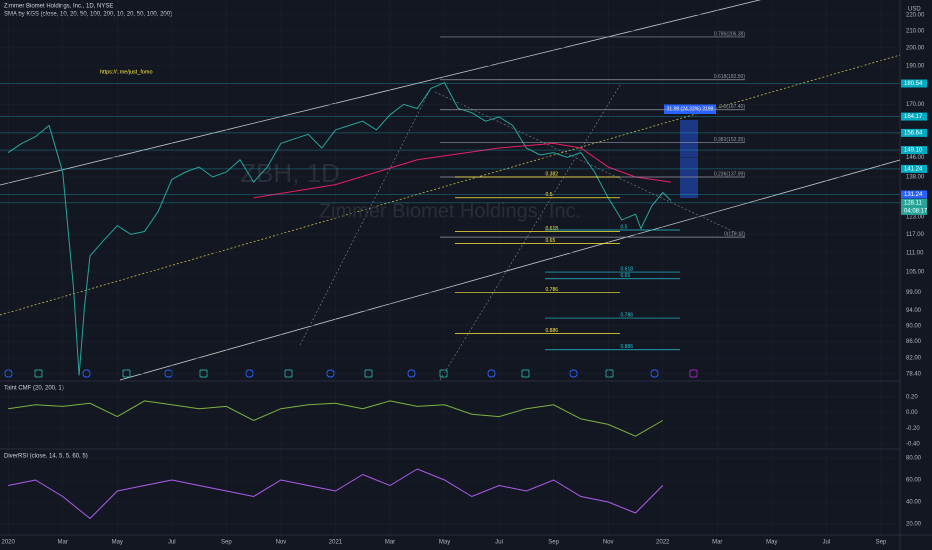 This screenshot has width=932, height=550. What do you see at coordinates (915, 105) in the screenshot?
I see `y-tick-label: 170.00` at bounding box center [915, 105].